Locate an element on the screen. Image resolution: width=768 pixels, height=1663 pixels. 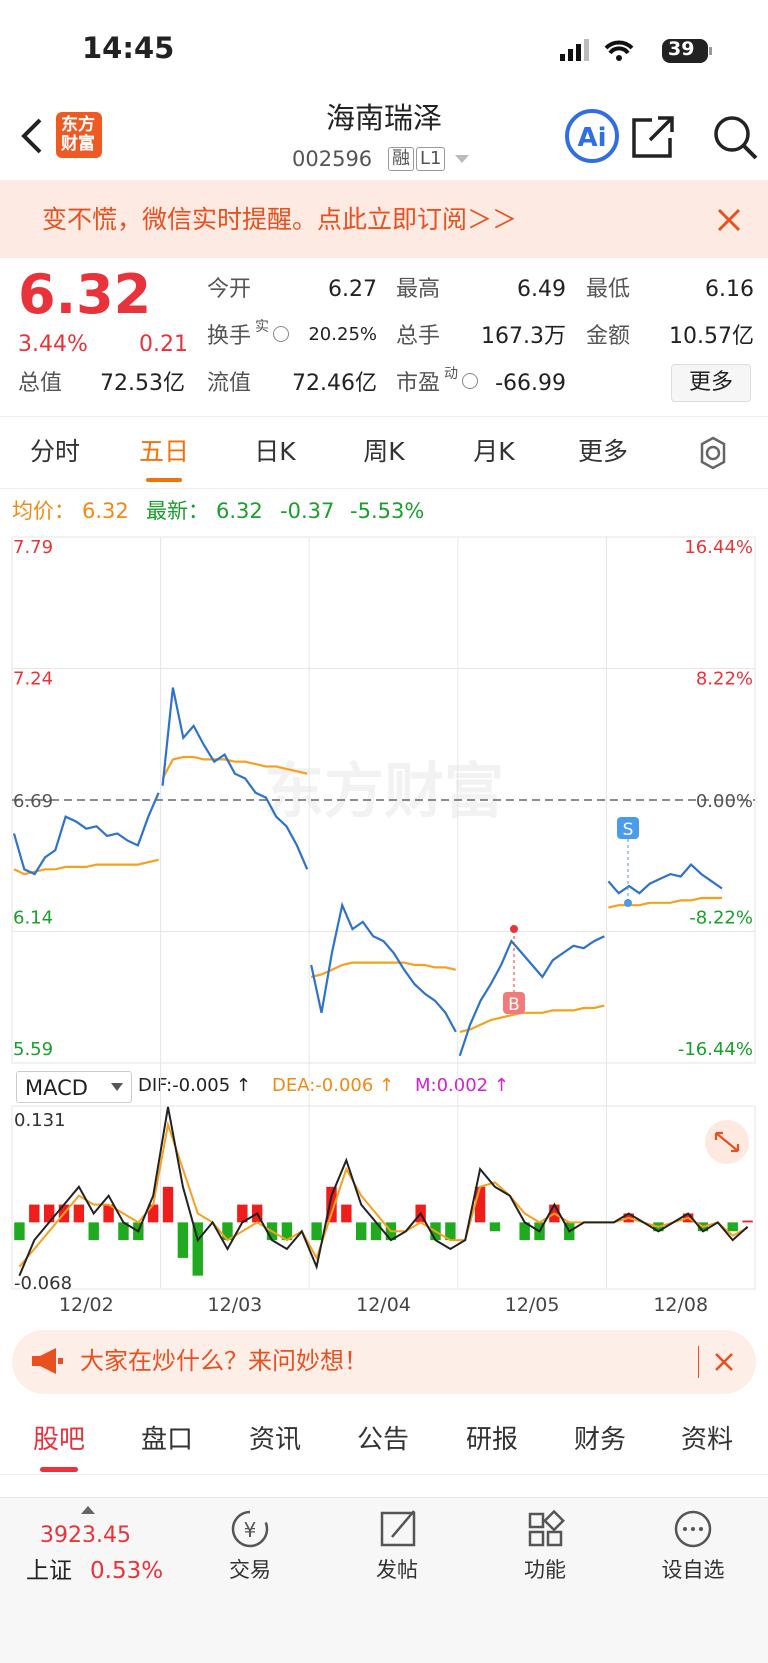
macd-tick-label: -0.068 is located at coordinates (43, 1283).